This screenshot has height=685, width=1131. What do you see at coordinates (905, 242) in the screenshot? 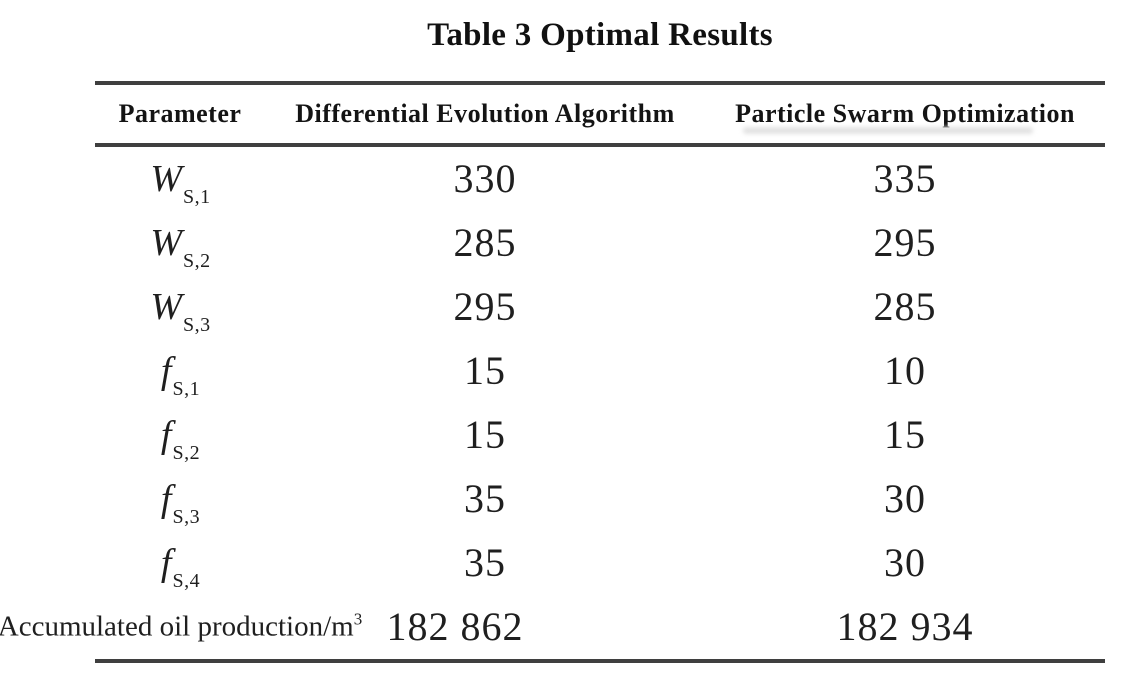
I see `pso-value-cell: 295` at bounding box center [905, 242].